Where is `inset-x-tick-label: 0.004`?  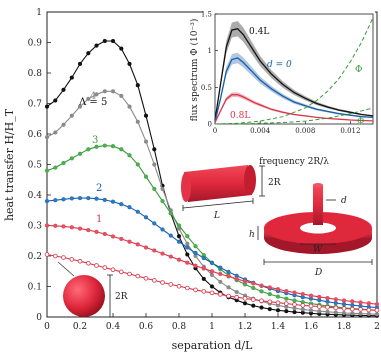
inset-x-tick-label: 0.004 is located at coordinates (260, 131).